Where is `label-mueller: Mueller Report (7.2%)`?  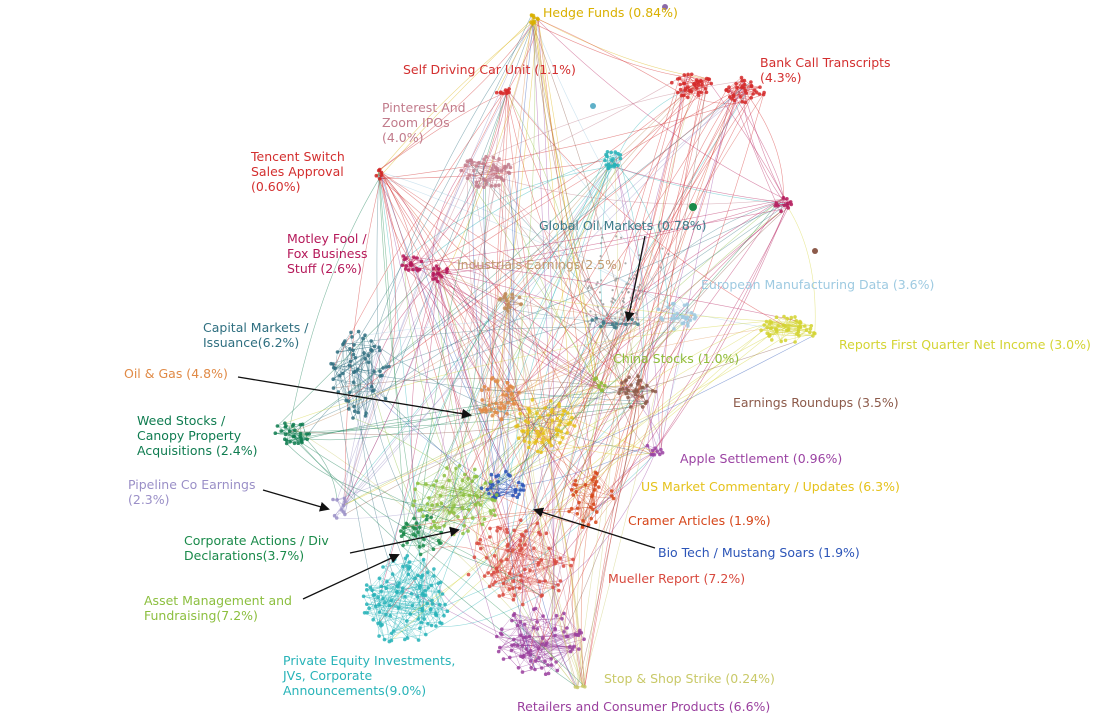
label-mueller: Mueller Report (7.2%) is located at coordinates (676, 578).